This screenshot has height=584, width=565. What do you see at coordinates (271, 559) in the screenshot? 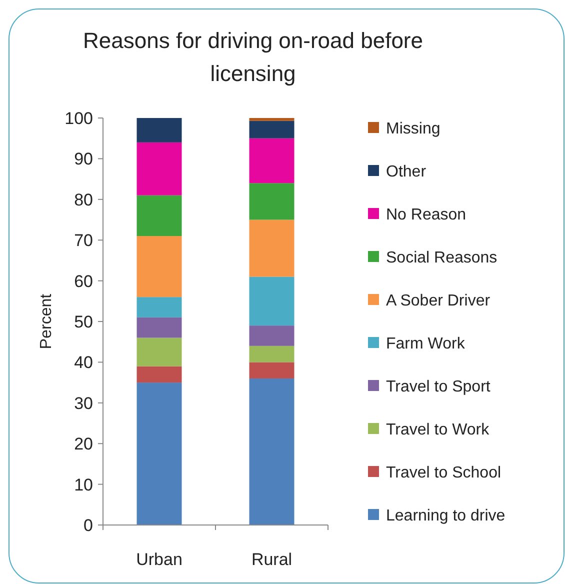
I see `x-tick-label: Rural` at bounding box center [271, 559].